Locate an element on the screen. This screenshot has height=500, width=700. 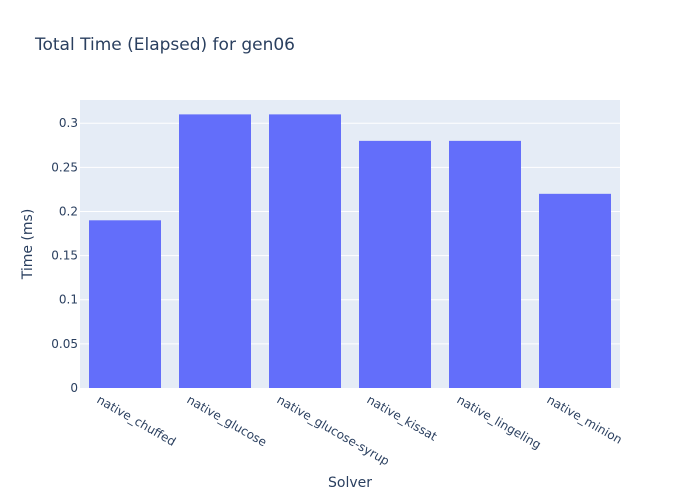
bar-native_glucose-syrup is located at coordinates (305, 251).